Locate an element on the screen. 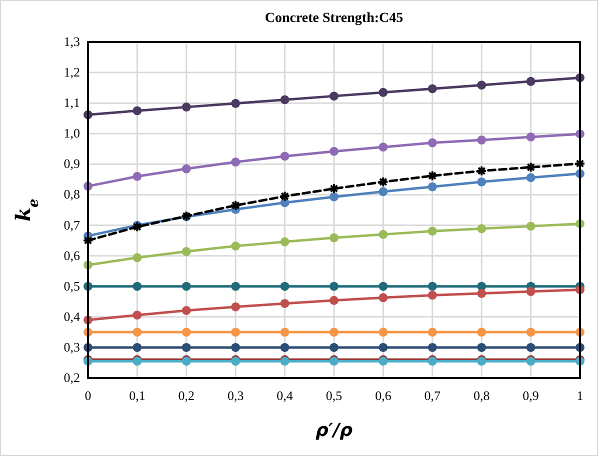 The height and width of the screenshot is (458, 600). y-tick-label: 0,2 is located at coordinates (72, 377).